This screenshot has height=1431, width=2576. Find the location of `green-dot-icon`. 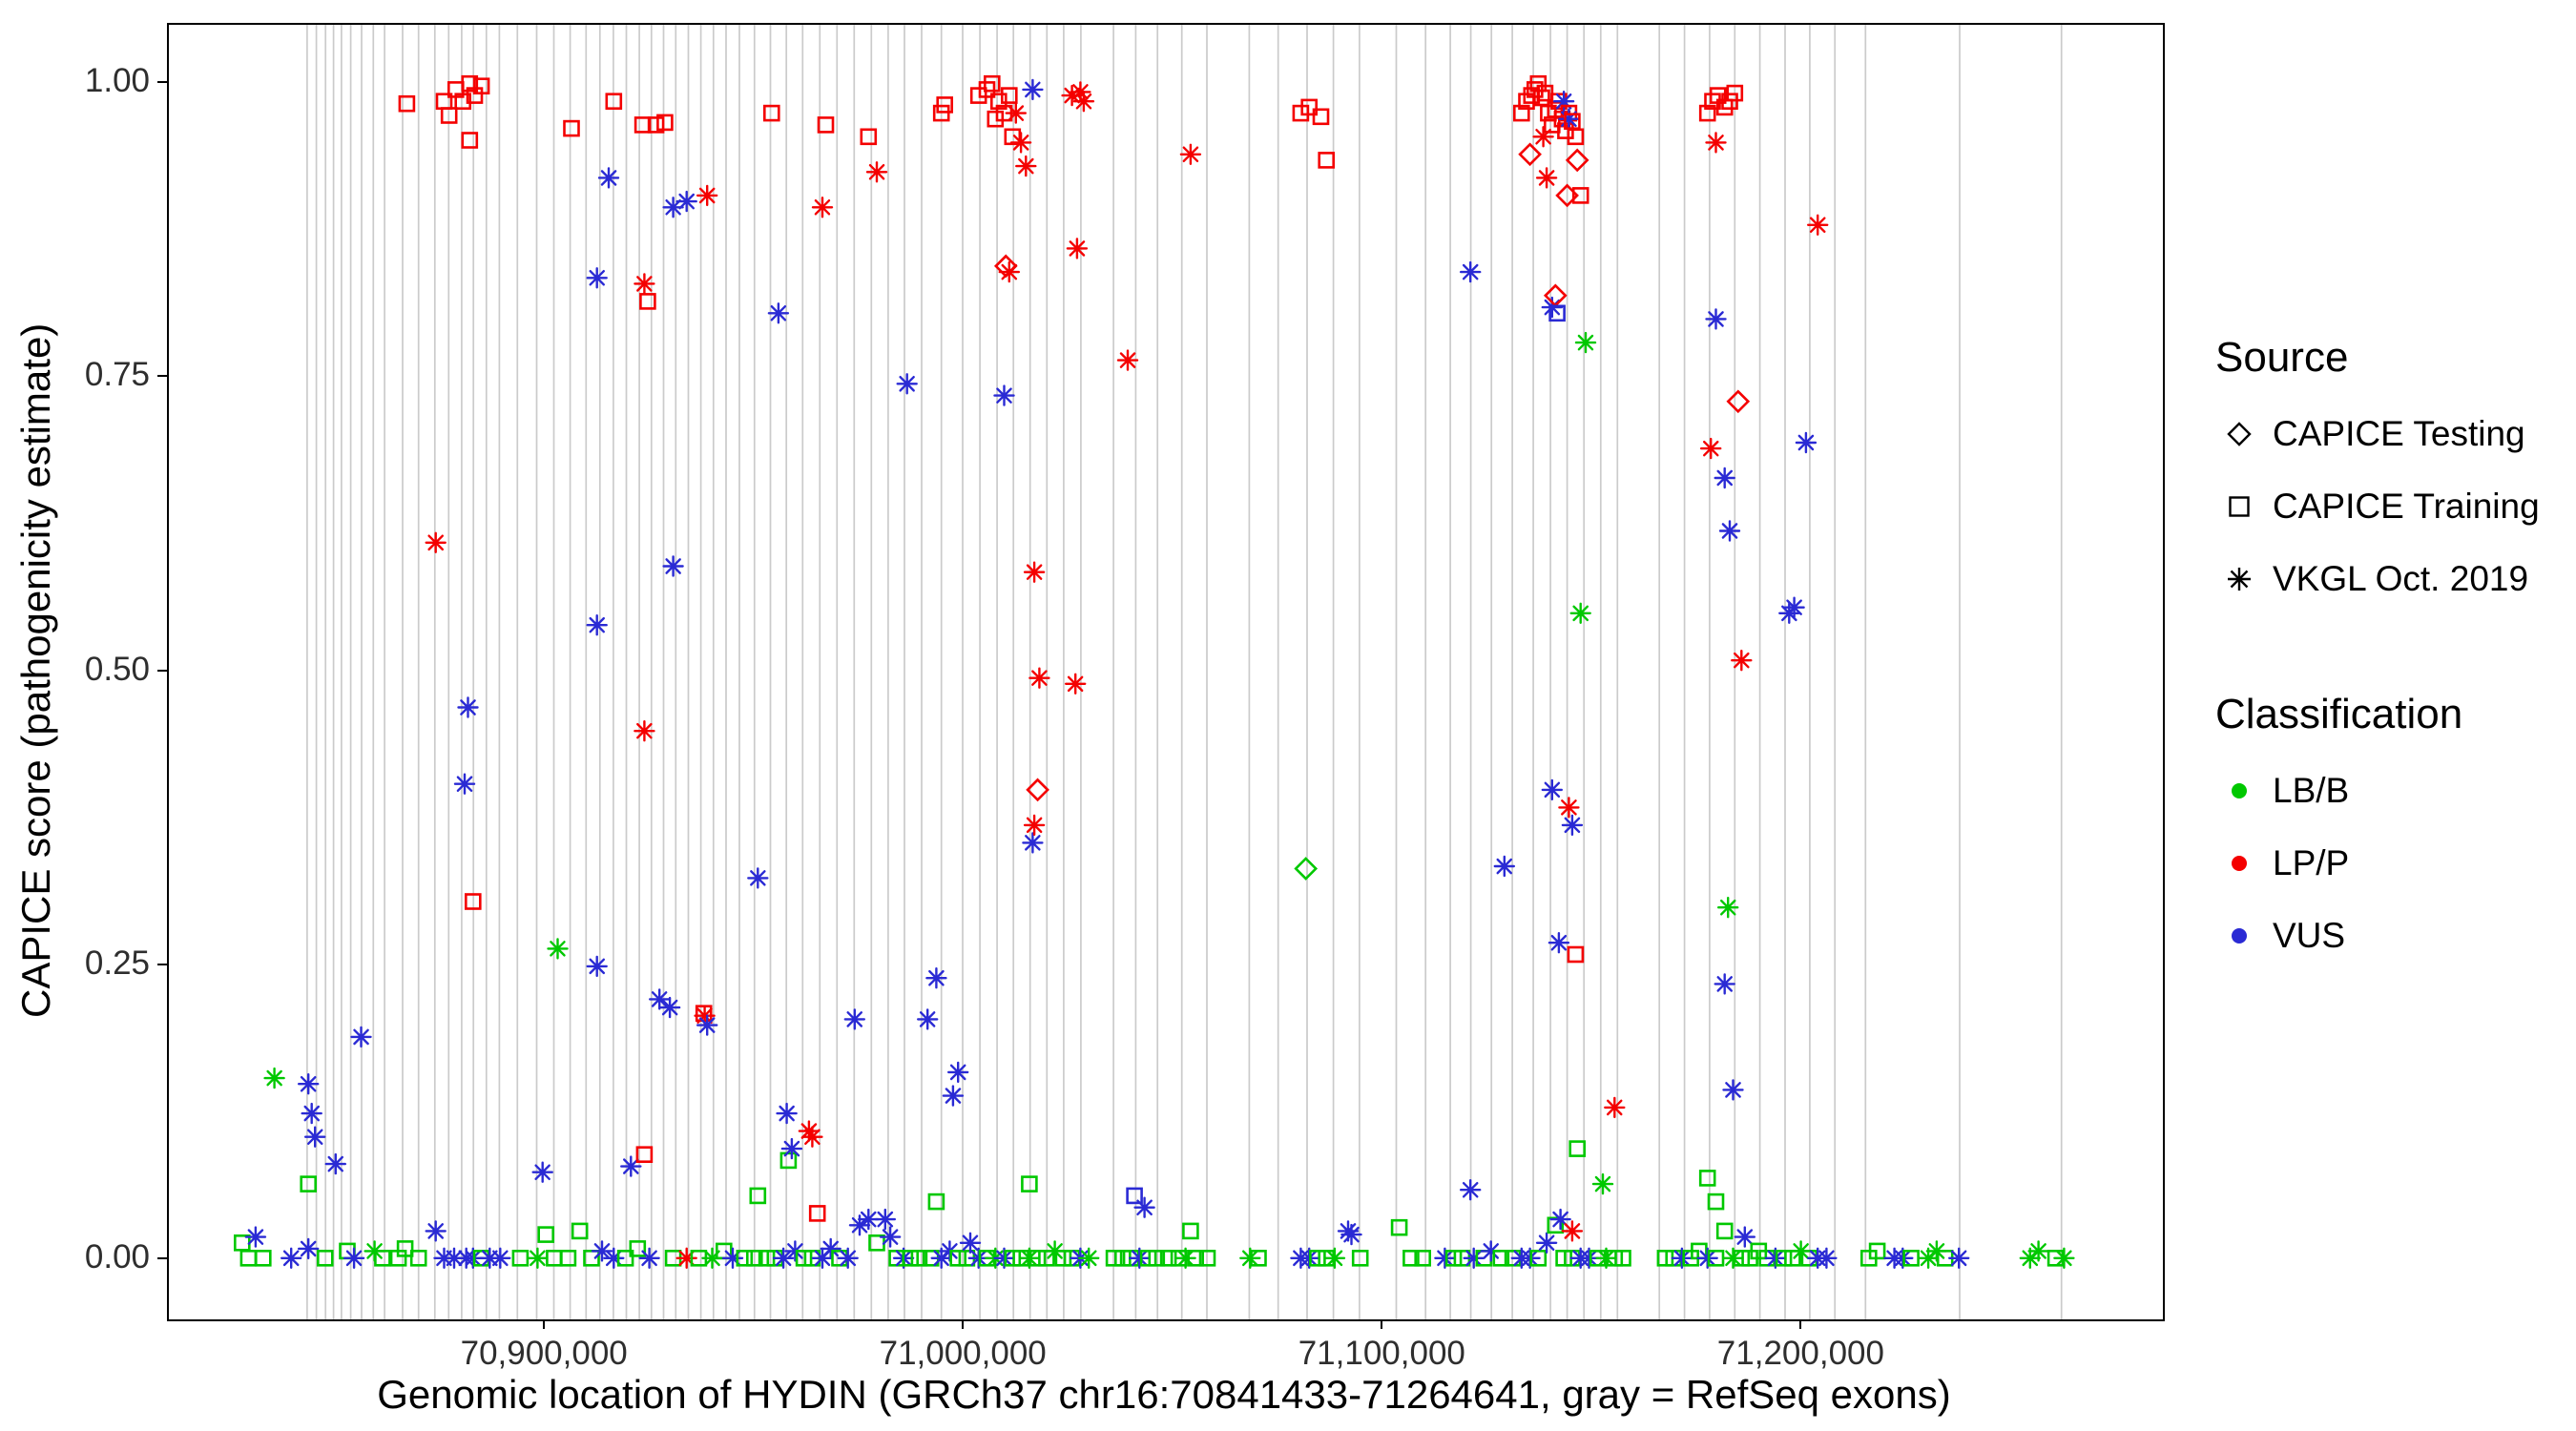

green-dot-icon is located at coordinates (2239, 791).